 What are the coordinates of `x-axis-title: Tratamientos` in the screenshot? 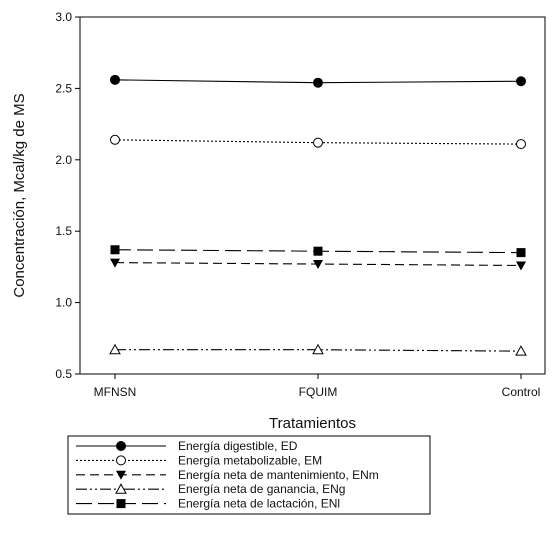 It's located at (312, 423).